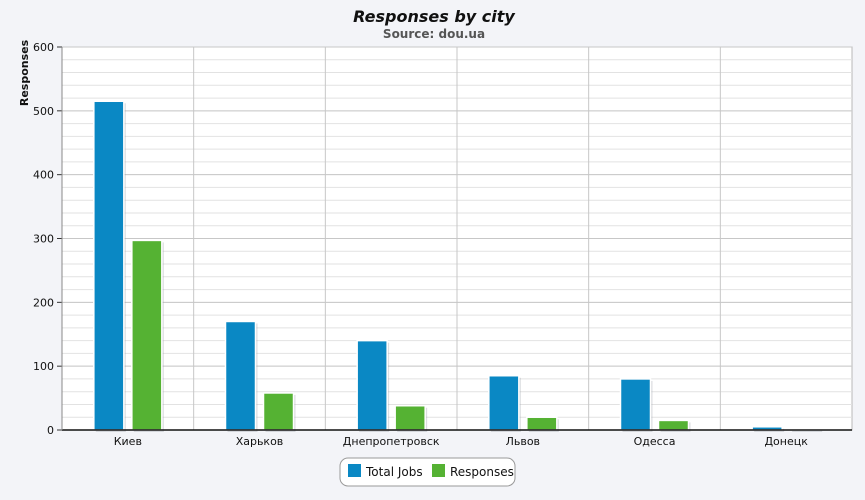 This screenshot has height=500, width=865. I want to click on y-axis-ticks: 0 100 200 300 400 500 600, so click(47, 239).